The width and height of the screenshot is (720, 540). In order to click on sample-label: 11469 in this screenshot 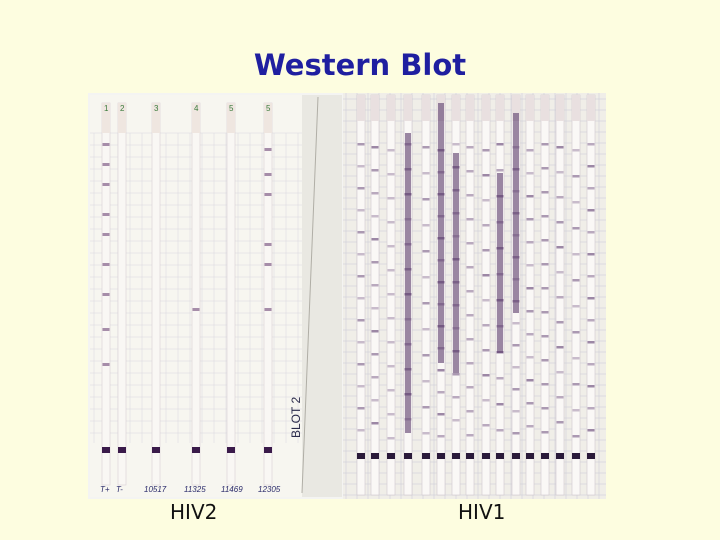, I will do `click(232, 489)`.